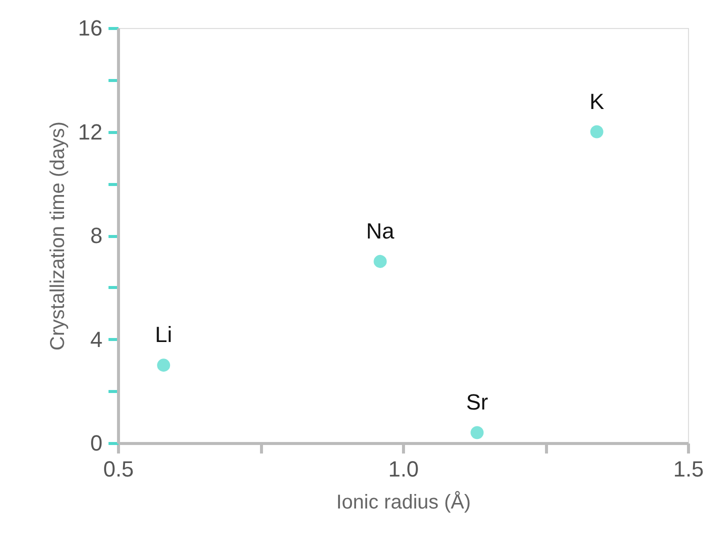  What do you see at coordinates (118, 469) in the screenshot?
I see `x-tick-label: 0.5` at bounding box center [118, 469].